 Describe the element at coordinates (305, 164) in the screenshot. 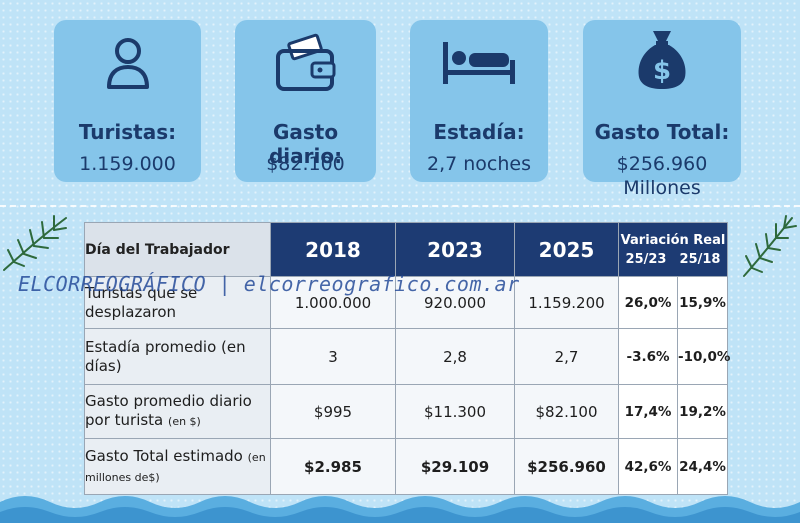

I see `stat-value: $82.100` at that location.